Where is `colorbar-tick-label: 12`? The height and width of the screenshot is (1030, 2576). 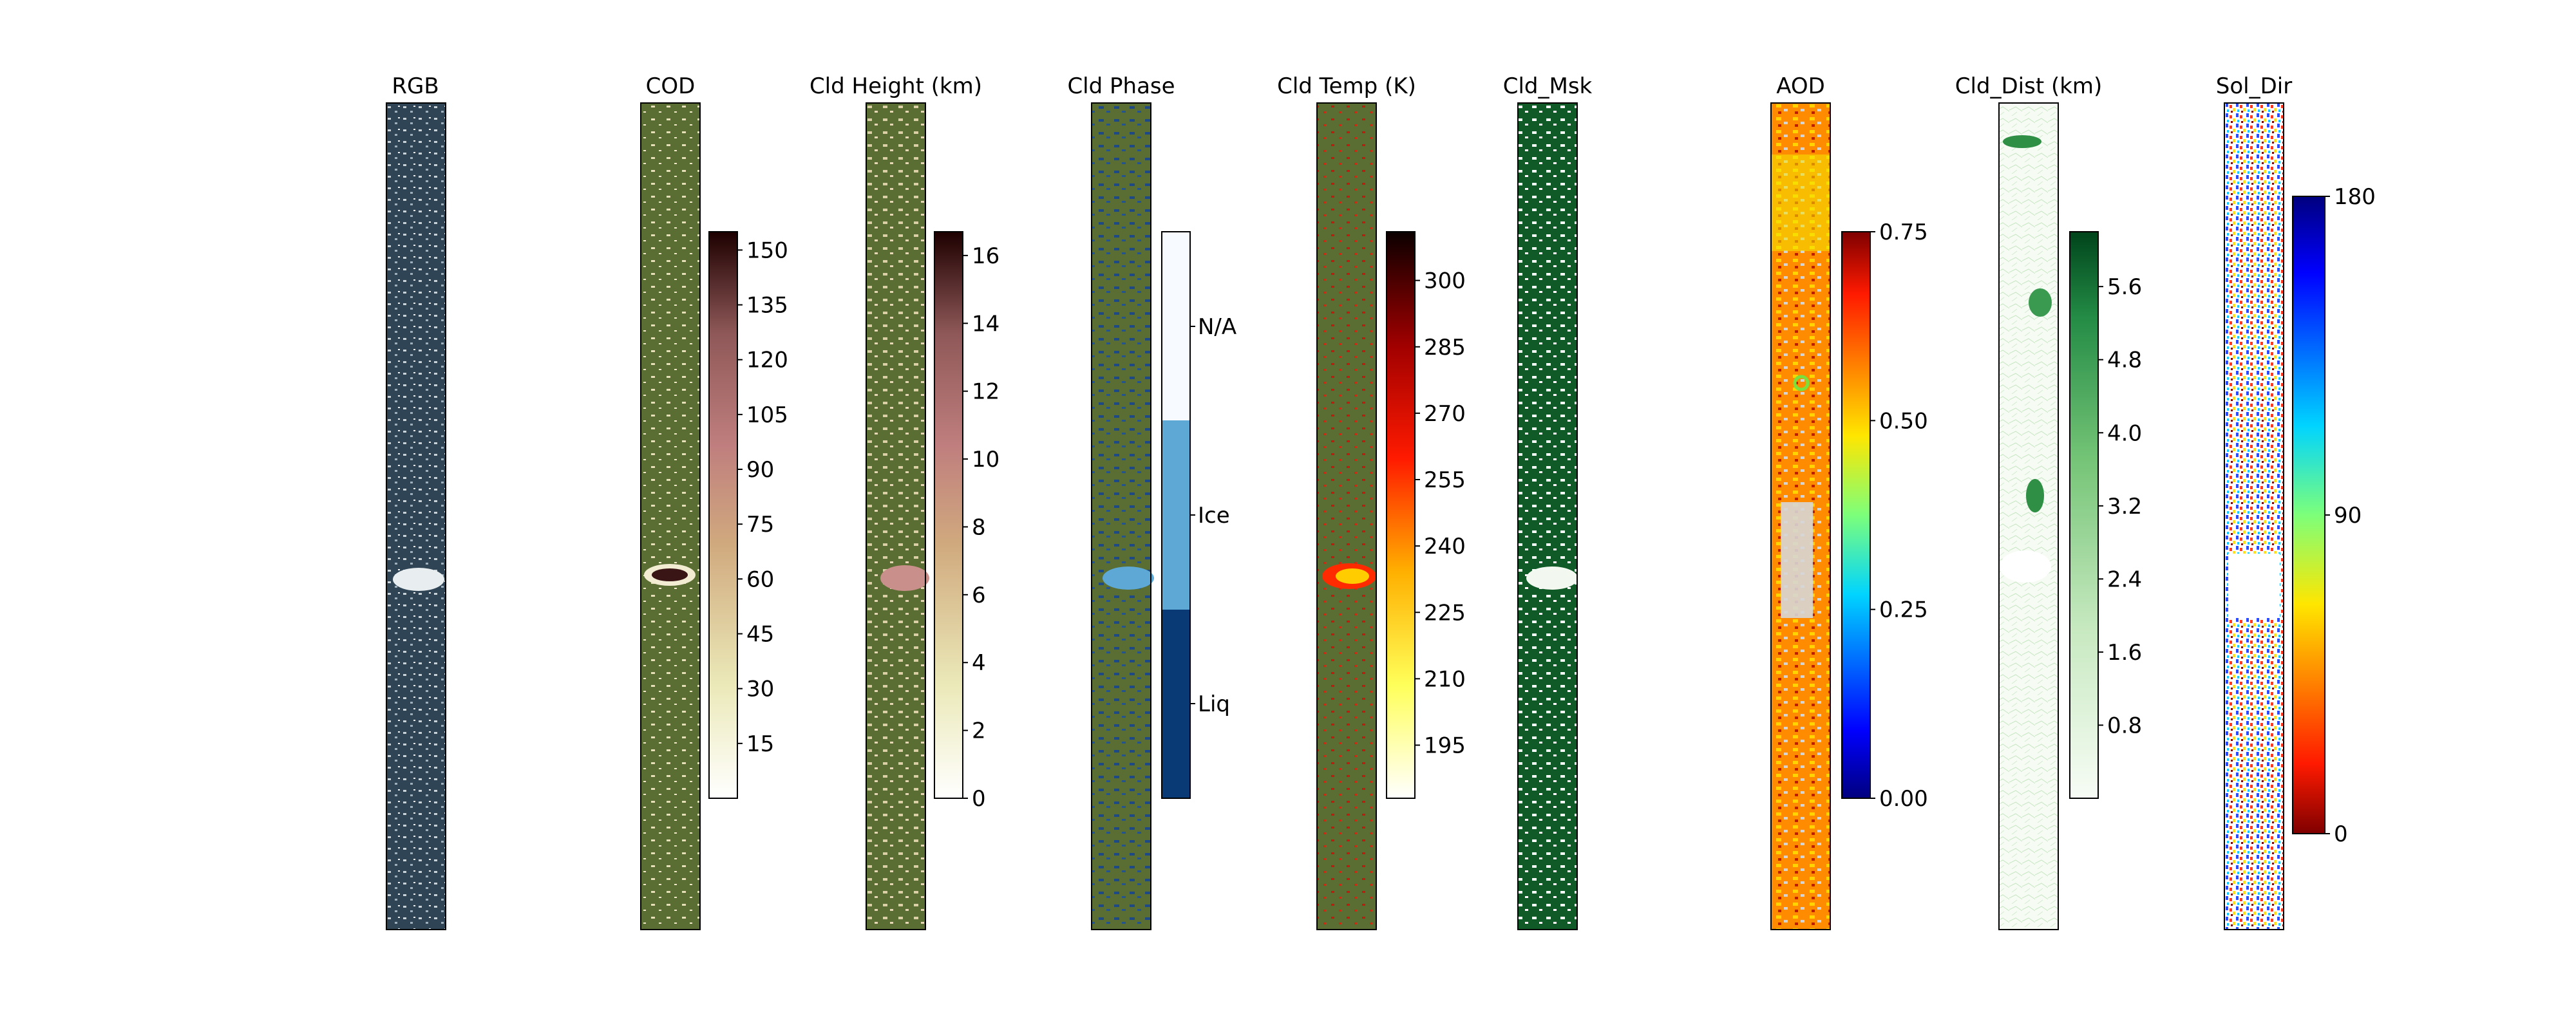 colorbar-tick-label: 12 is located at coordinates (985, 392).